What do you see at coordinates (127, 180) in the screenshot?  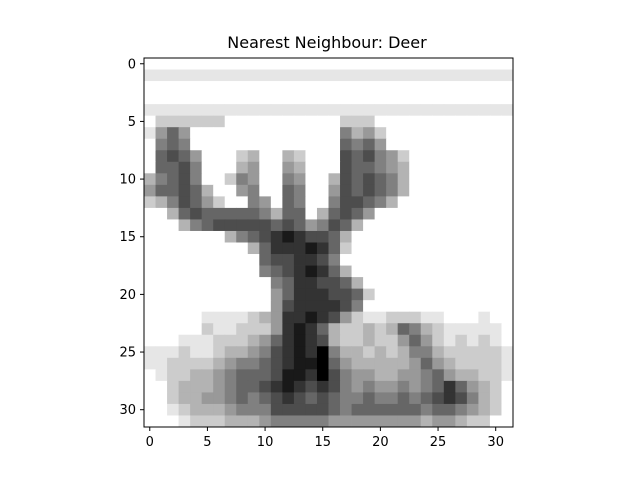 I see `y-tick-label: 10` at bounding box center [127, 180].